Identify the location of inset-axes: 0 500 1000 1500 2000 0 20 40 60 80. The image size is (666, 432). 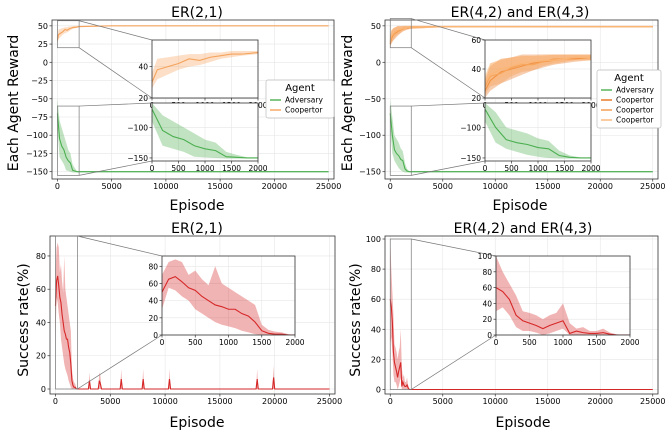
(226, 301).